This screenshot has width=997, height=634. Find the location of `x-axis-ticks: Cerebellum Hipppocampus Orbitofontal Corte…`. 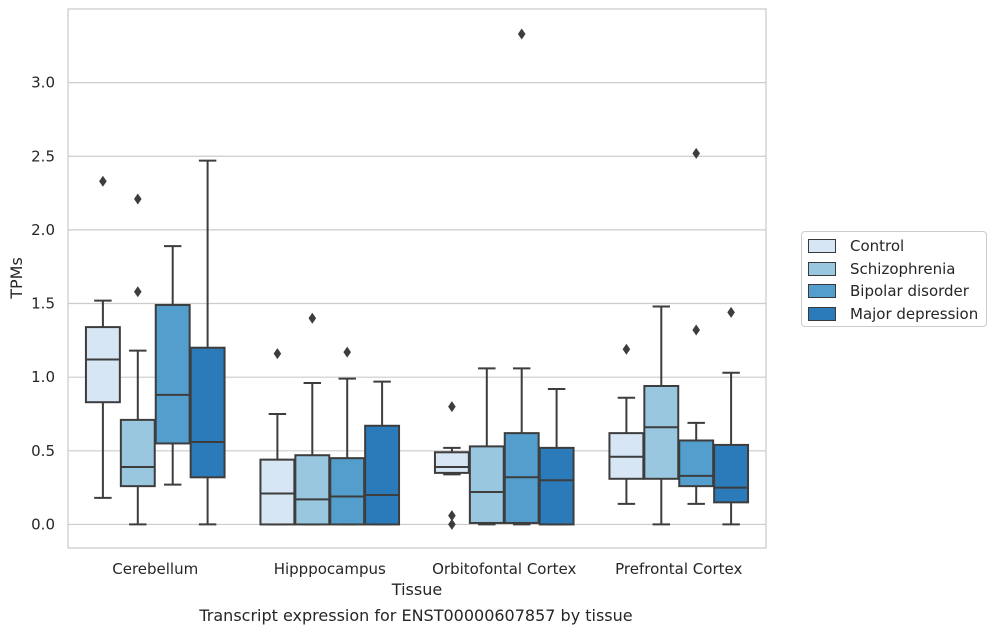

x-axis-ticks: Cerebellum Hipppocampus Orbitofontal Corte… is located at coordinates (427, 569).